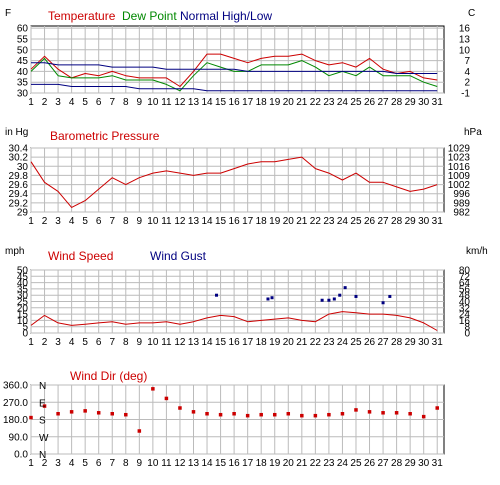 Image resolution: width=500 pixels, height=485 pixels. Describe the element at coordinates (465, 50) in the screenshot. I see `right-tick-label: 10` at that location.